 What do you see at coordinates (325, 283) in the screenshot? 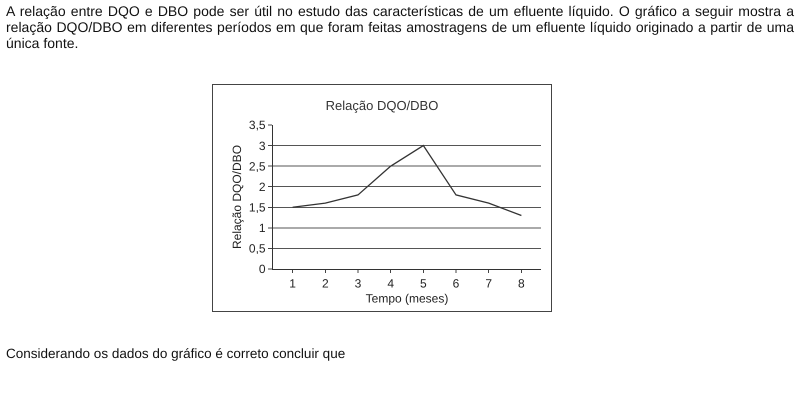
I see `x-tick-label: 2` at bounding box center [325, 283].